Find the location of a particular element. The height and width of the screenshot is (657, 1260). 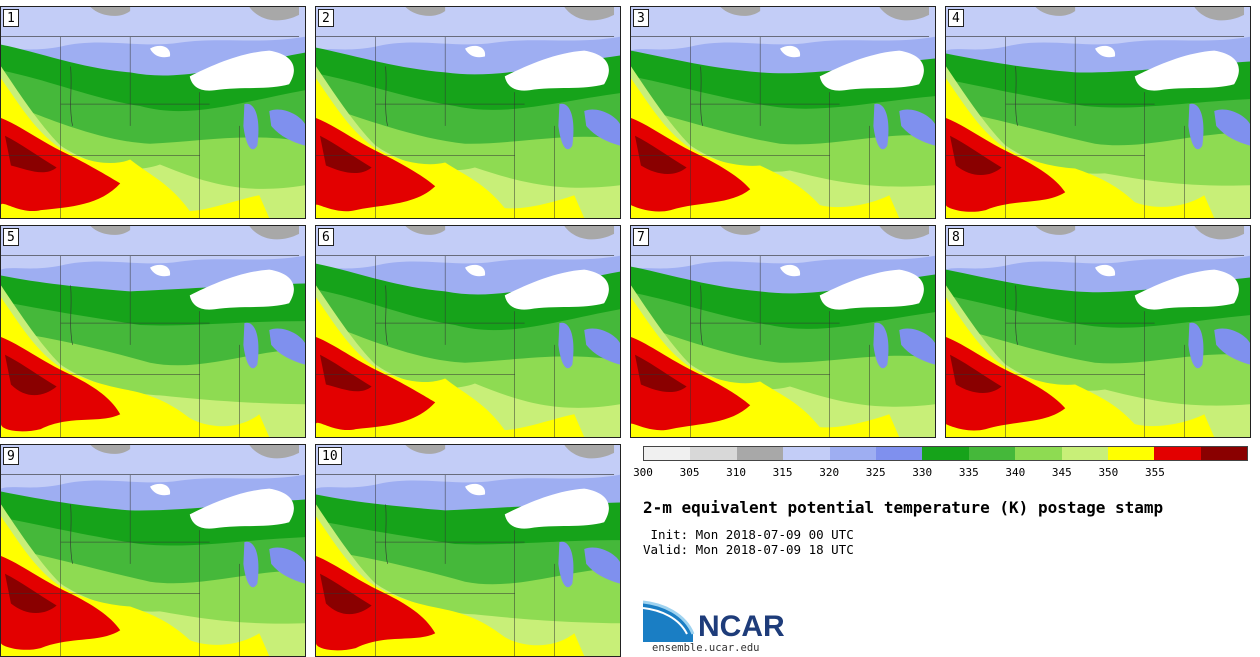

postage-stamp-panel-1: 1 is located at coordinates (153, 112).